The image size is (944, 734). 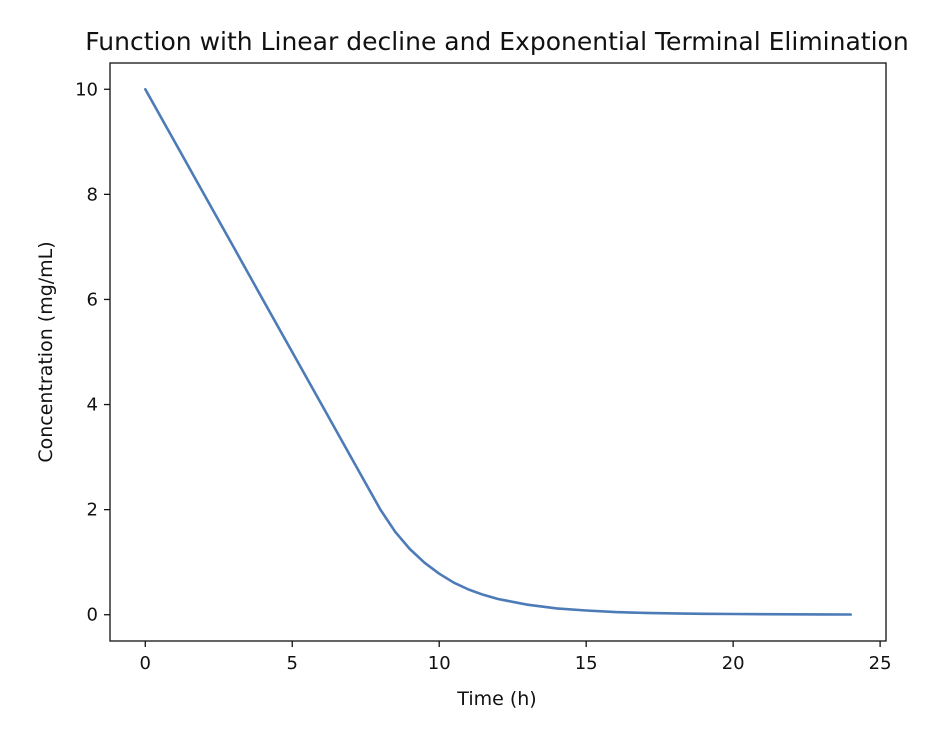 I want to click on x-tick-label: 25, so click(x=880, y=663).